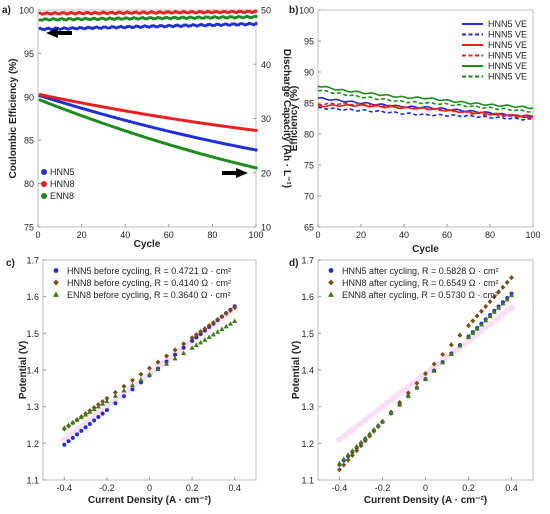 The image size is (550, 514). What do you see at coordinates (29, 184) in the screenshot?
I see `y-tick-label: 80` at bounding box center [29, 184].